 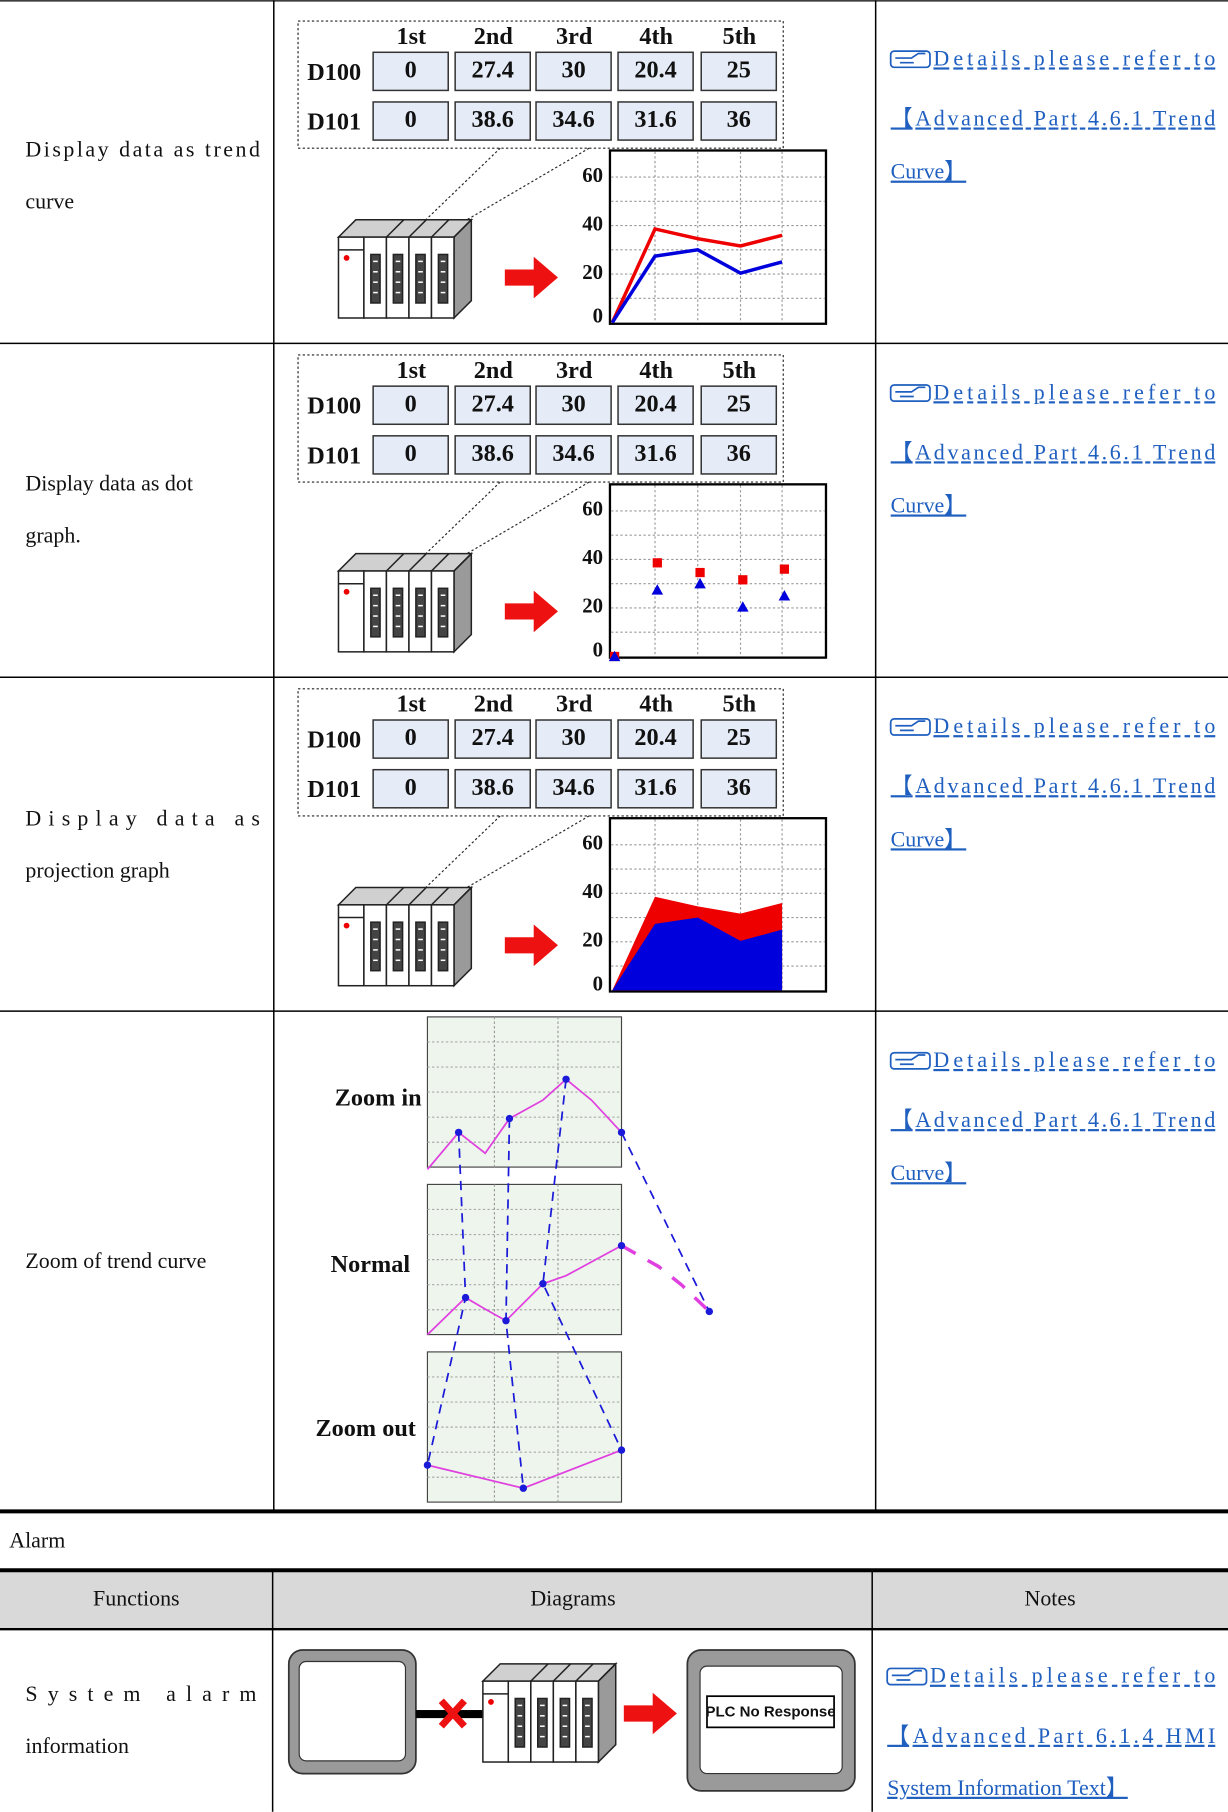 What do you see at coordinates (592, 223) in the screenshot?
I see `y-tick-label: 40` at bounding box center [592, 223].